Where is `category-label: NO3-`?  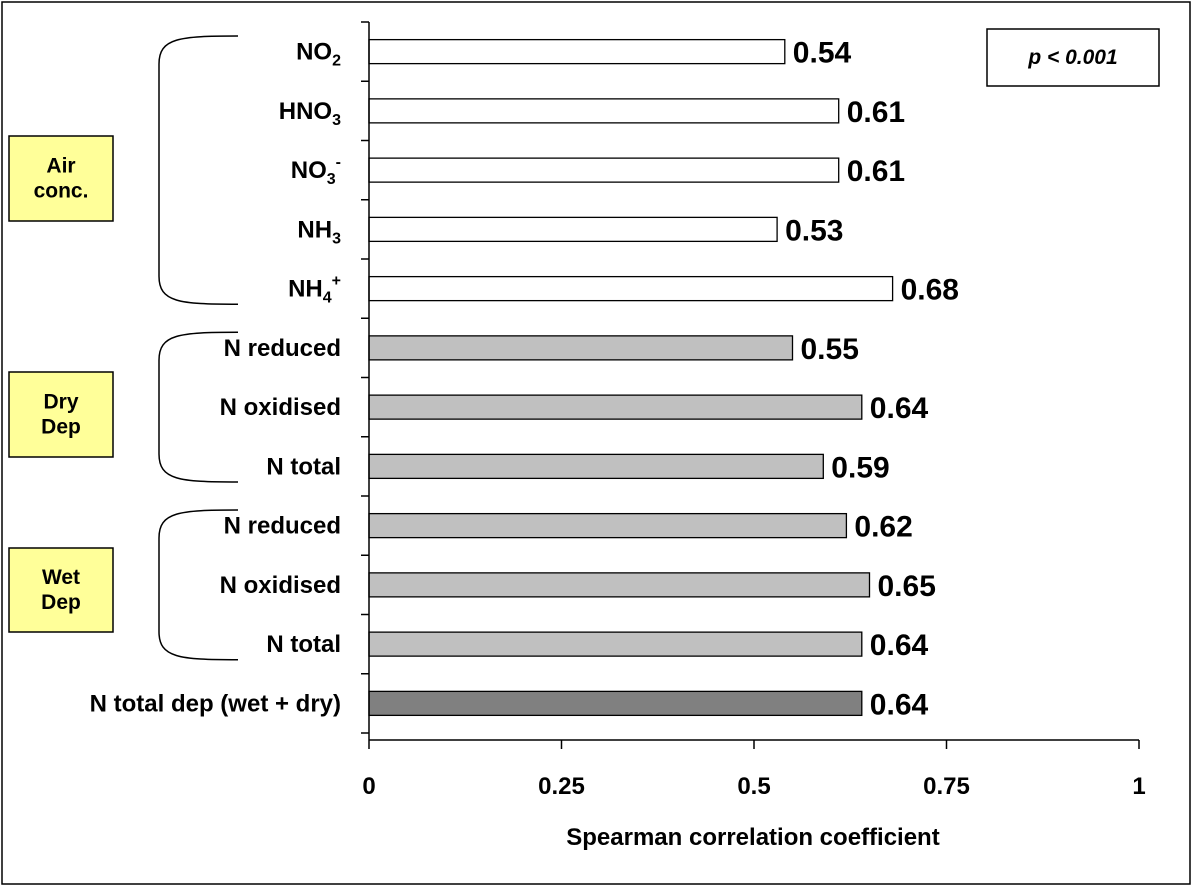
category-label: NO3- is located at coordinates (316, 171).